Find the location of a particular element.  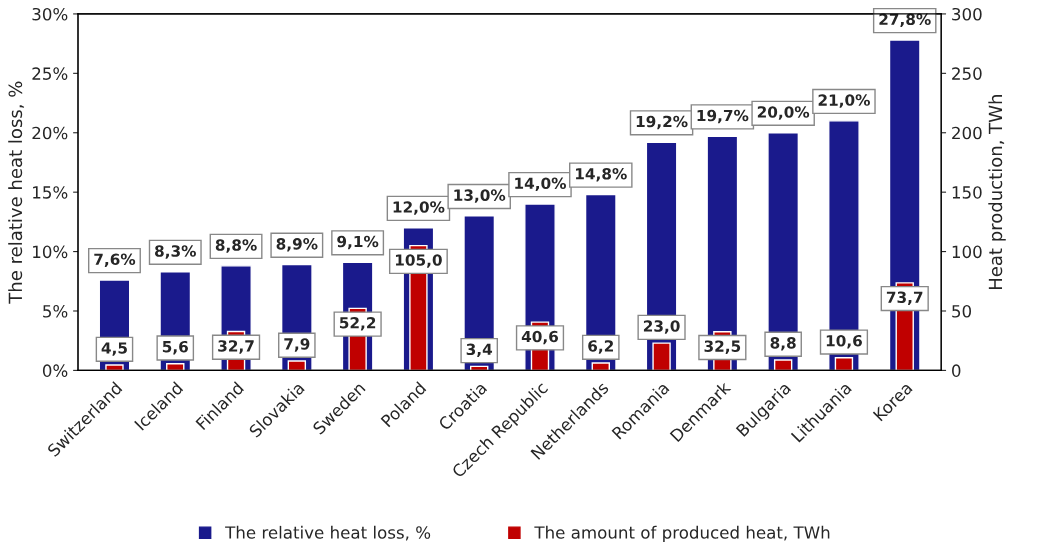

y2-tick-label: 0 is located at coordinates (956, 370).